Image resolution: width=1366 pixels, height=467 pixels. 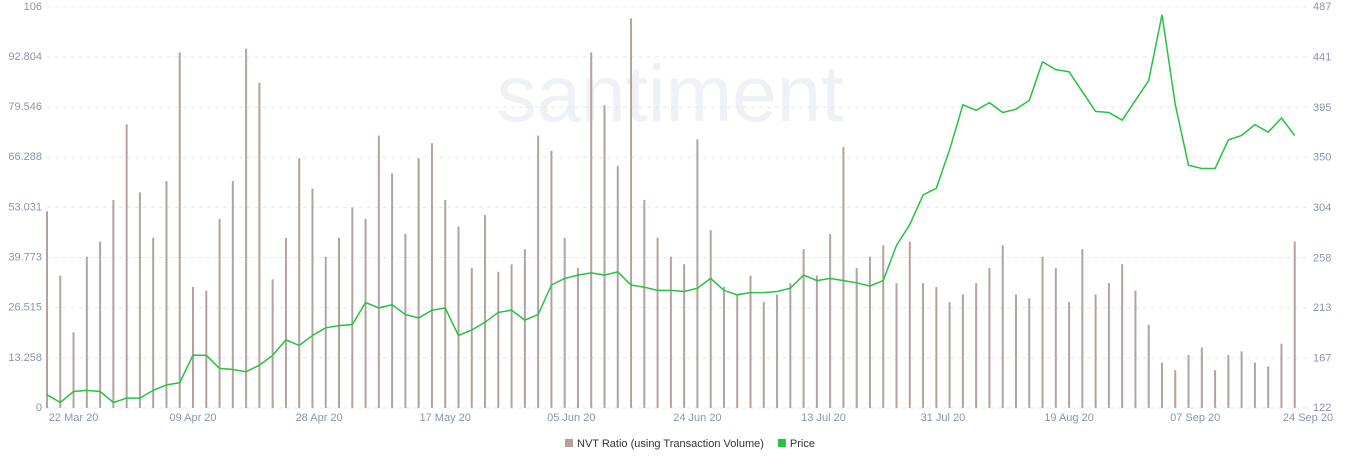 What do you see at coordinates (1322, 57) in the screenshot?
I see `y2-tick-label: 441` at bounding box center [1322, 57].